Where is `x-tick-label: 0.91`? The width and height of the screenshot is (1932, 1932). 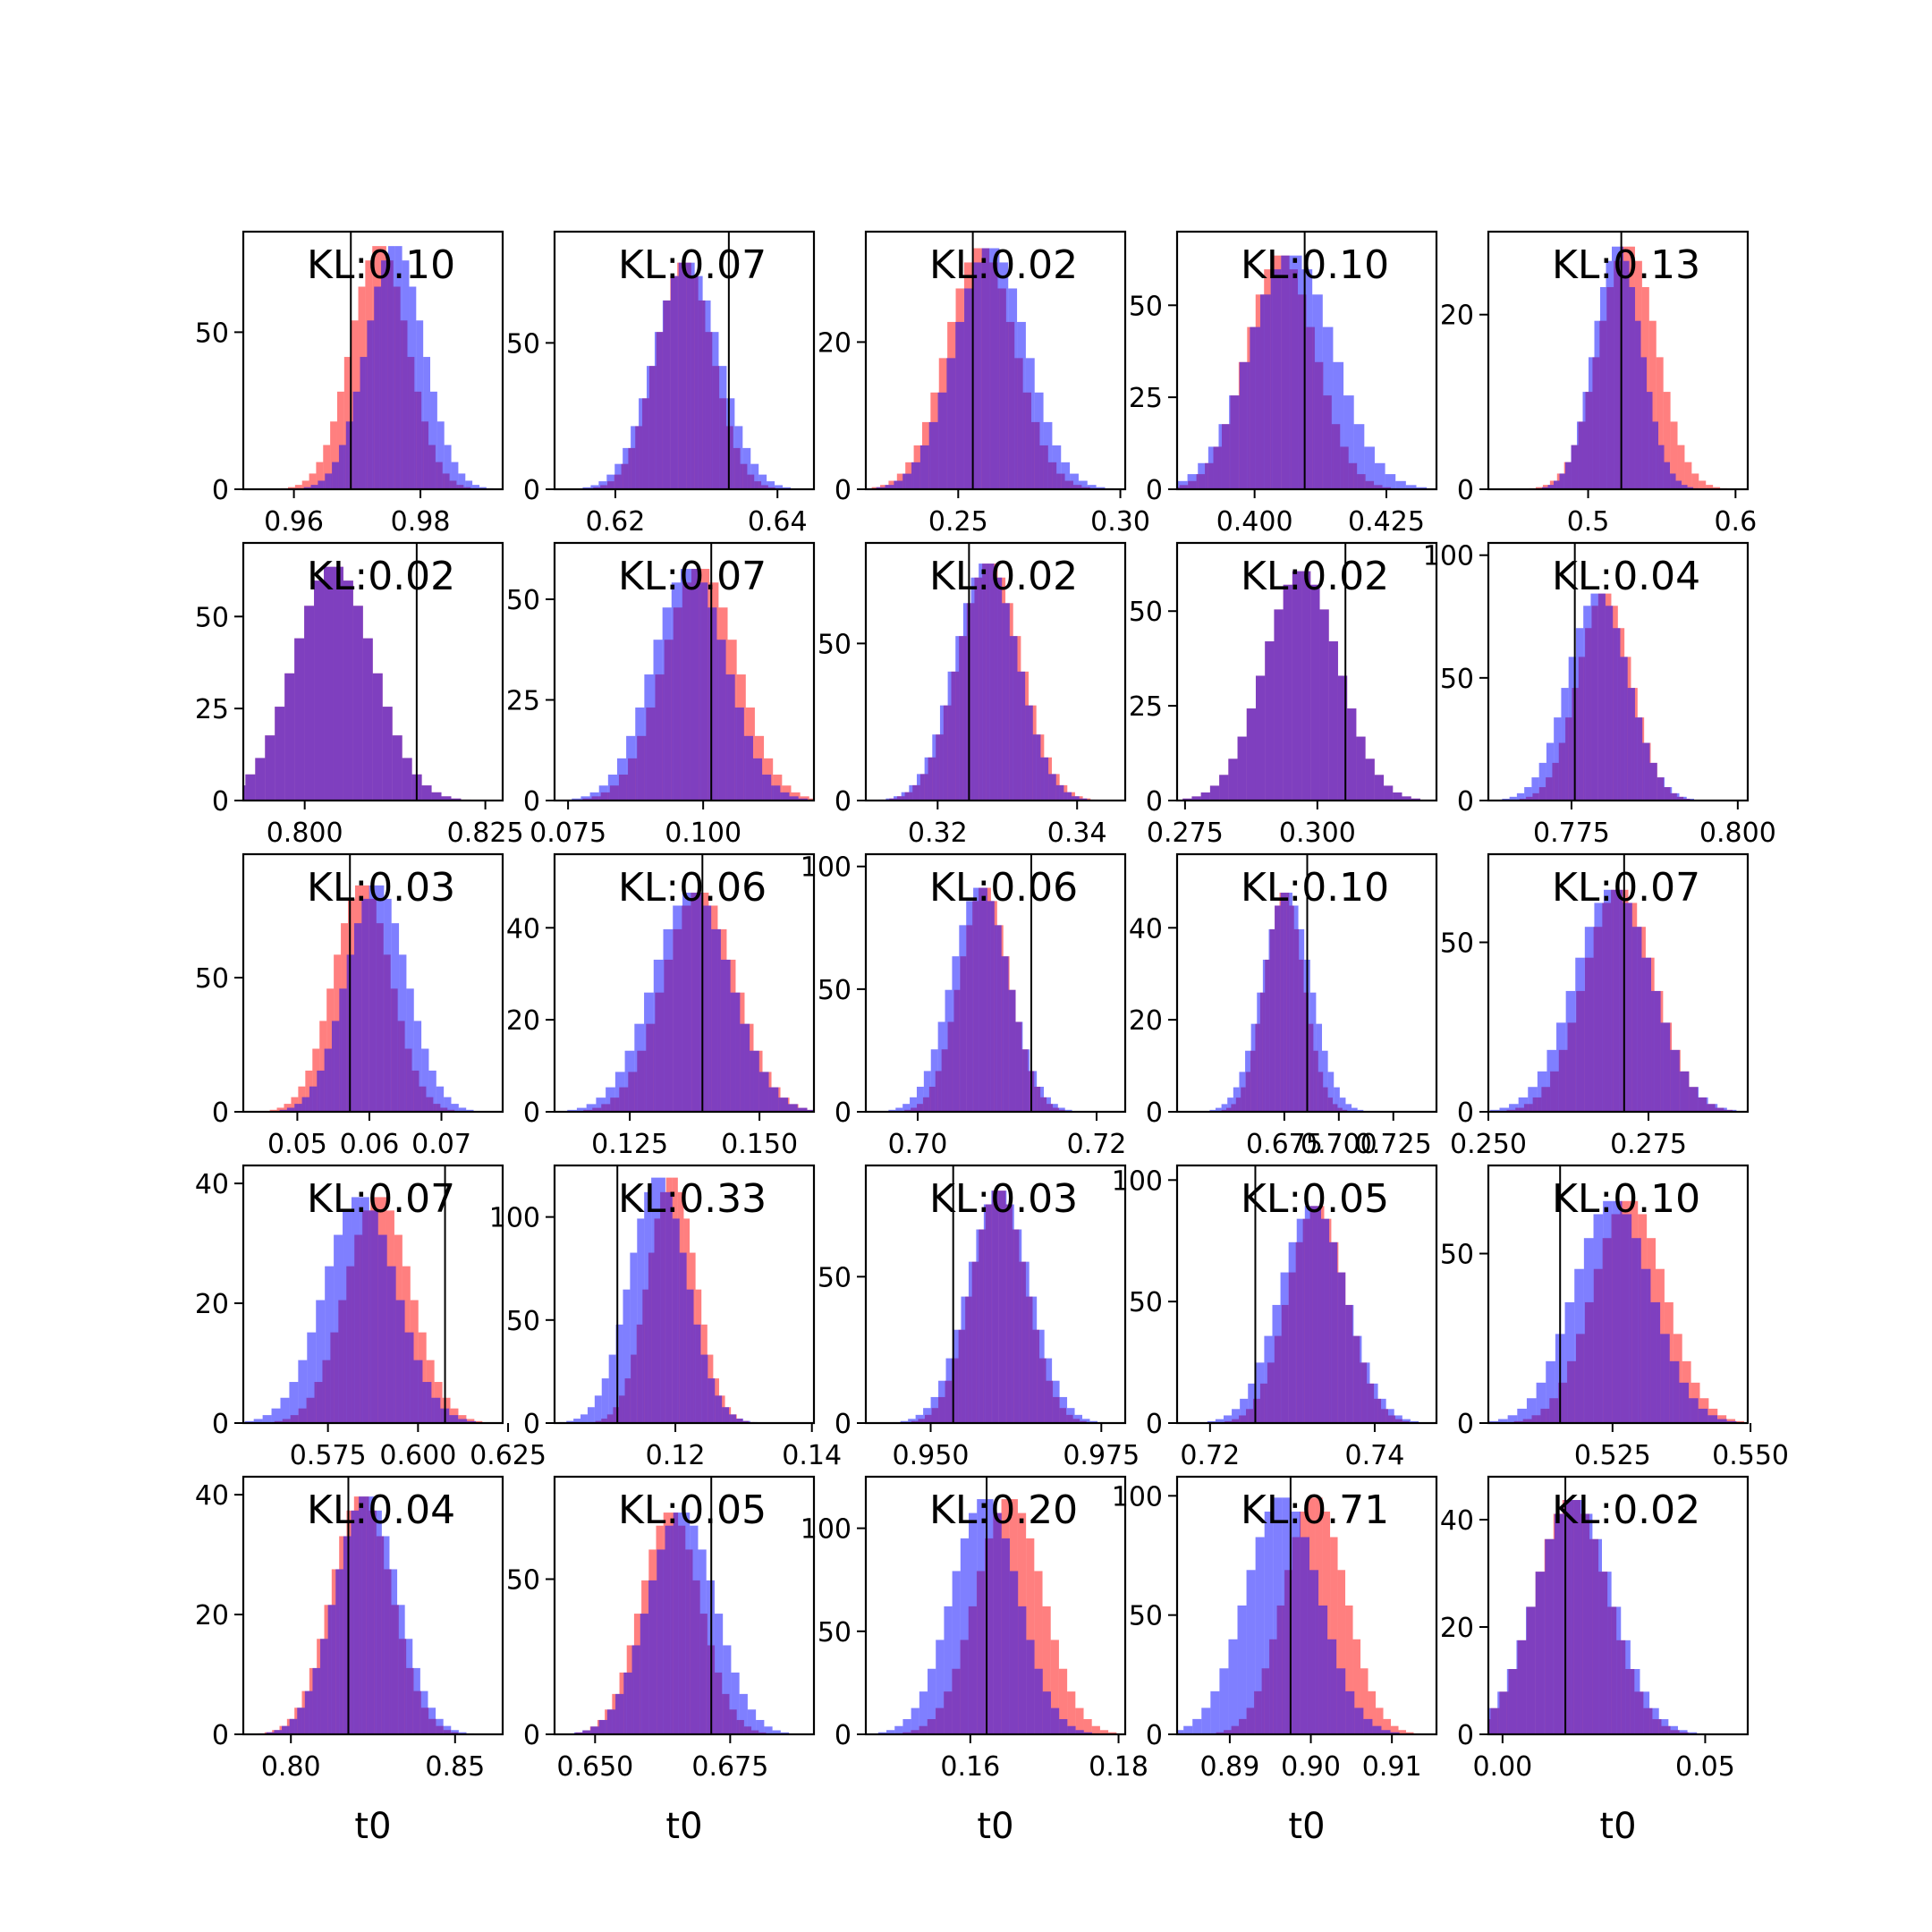 x-tick-label: 0.91 is located at coordinates (1392, 1767).